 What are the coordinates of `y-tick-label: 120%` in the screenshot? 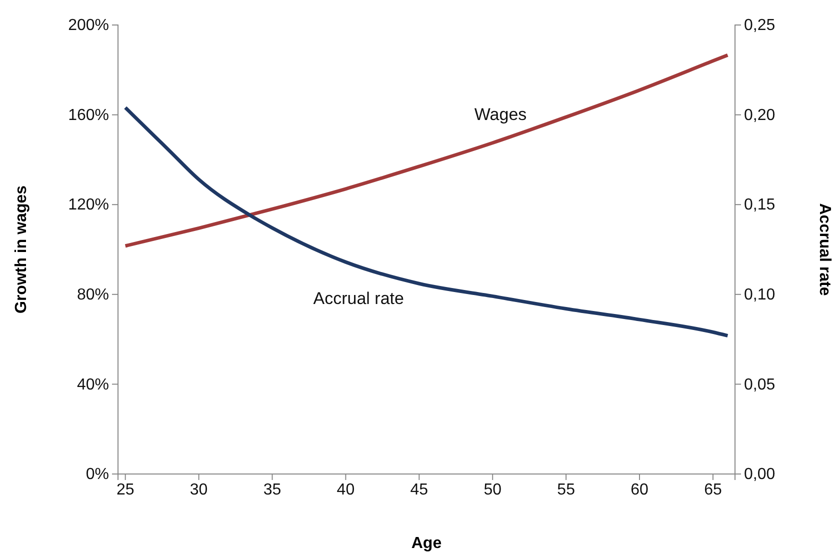 It's located at (88, 205).